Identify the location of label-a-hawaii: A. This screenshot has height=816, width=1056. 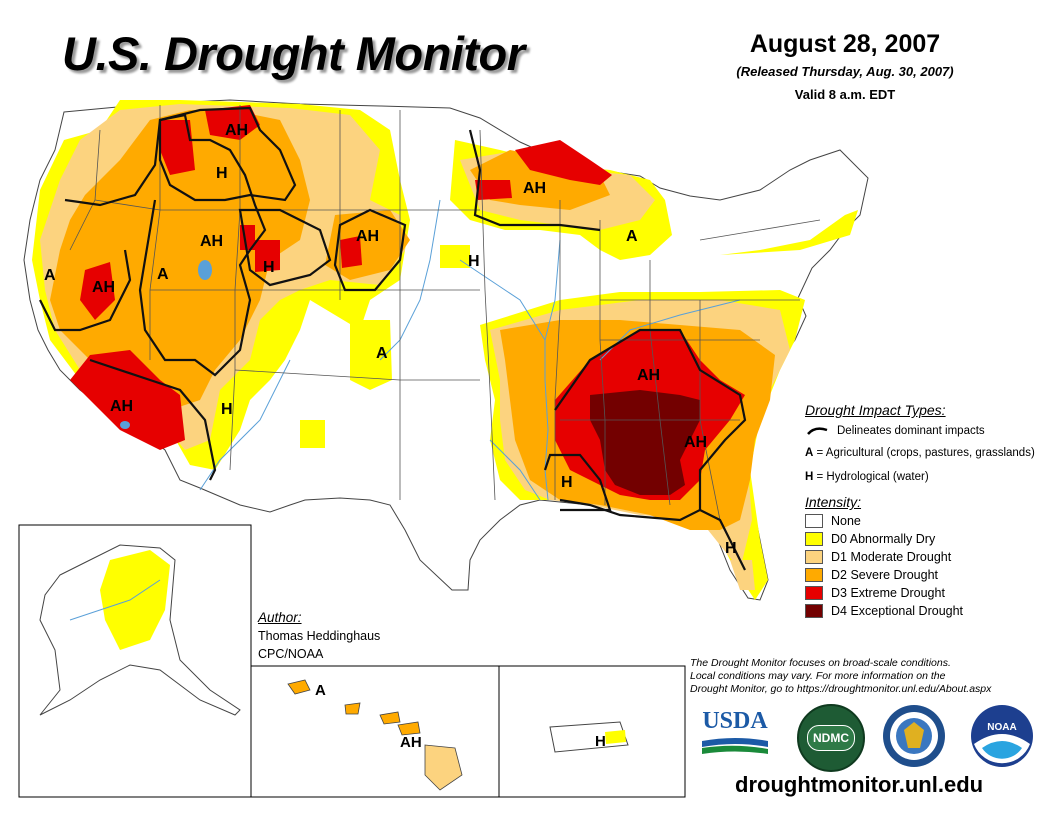
(320, 690).